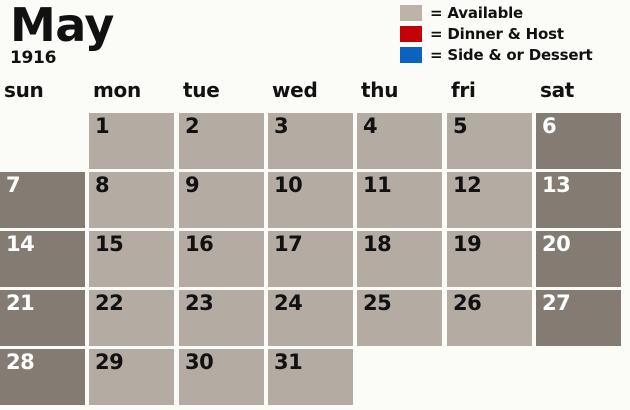 This screenshot has height=410, width=630. What do you see at coordinates (288, 362) in the screenshot?
I see `day-number: 31` at bounding box center [288, 362].